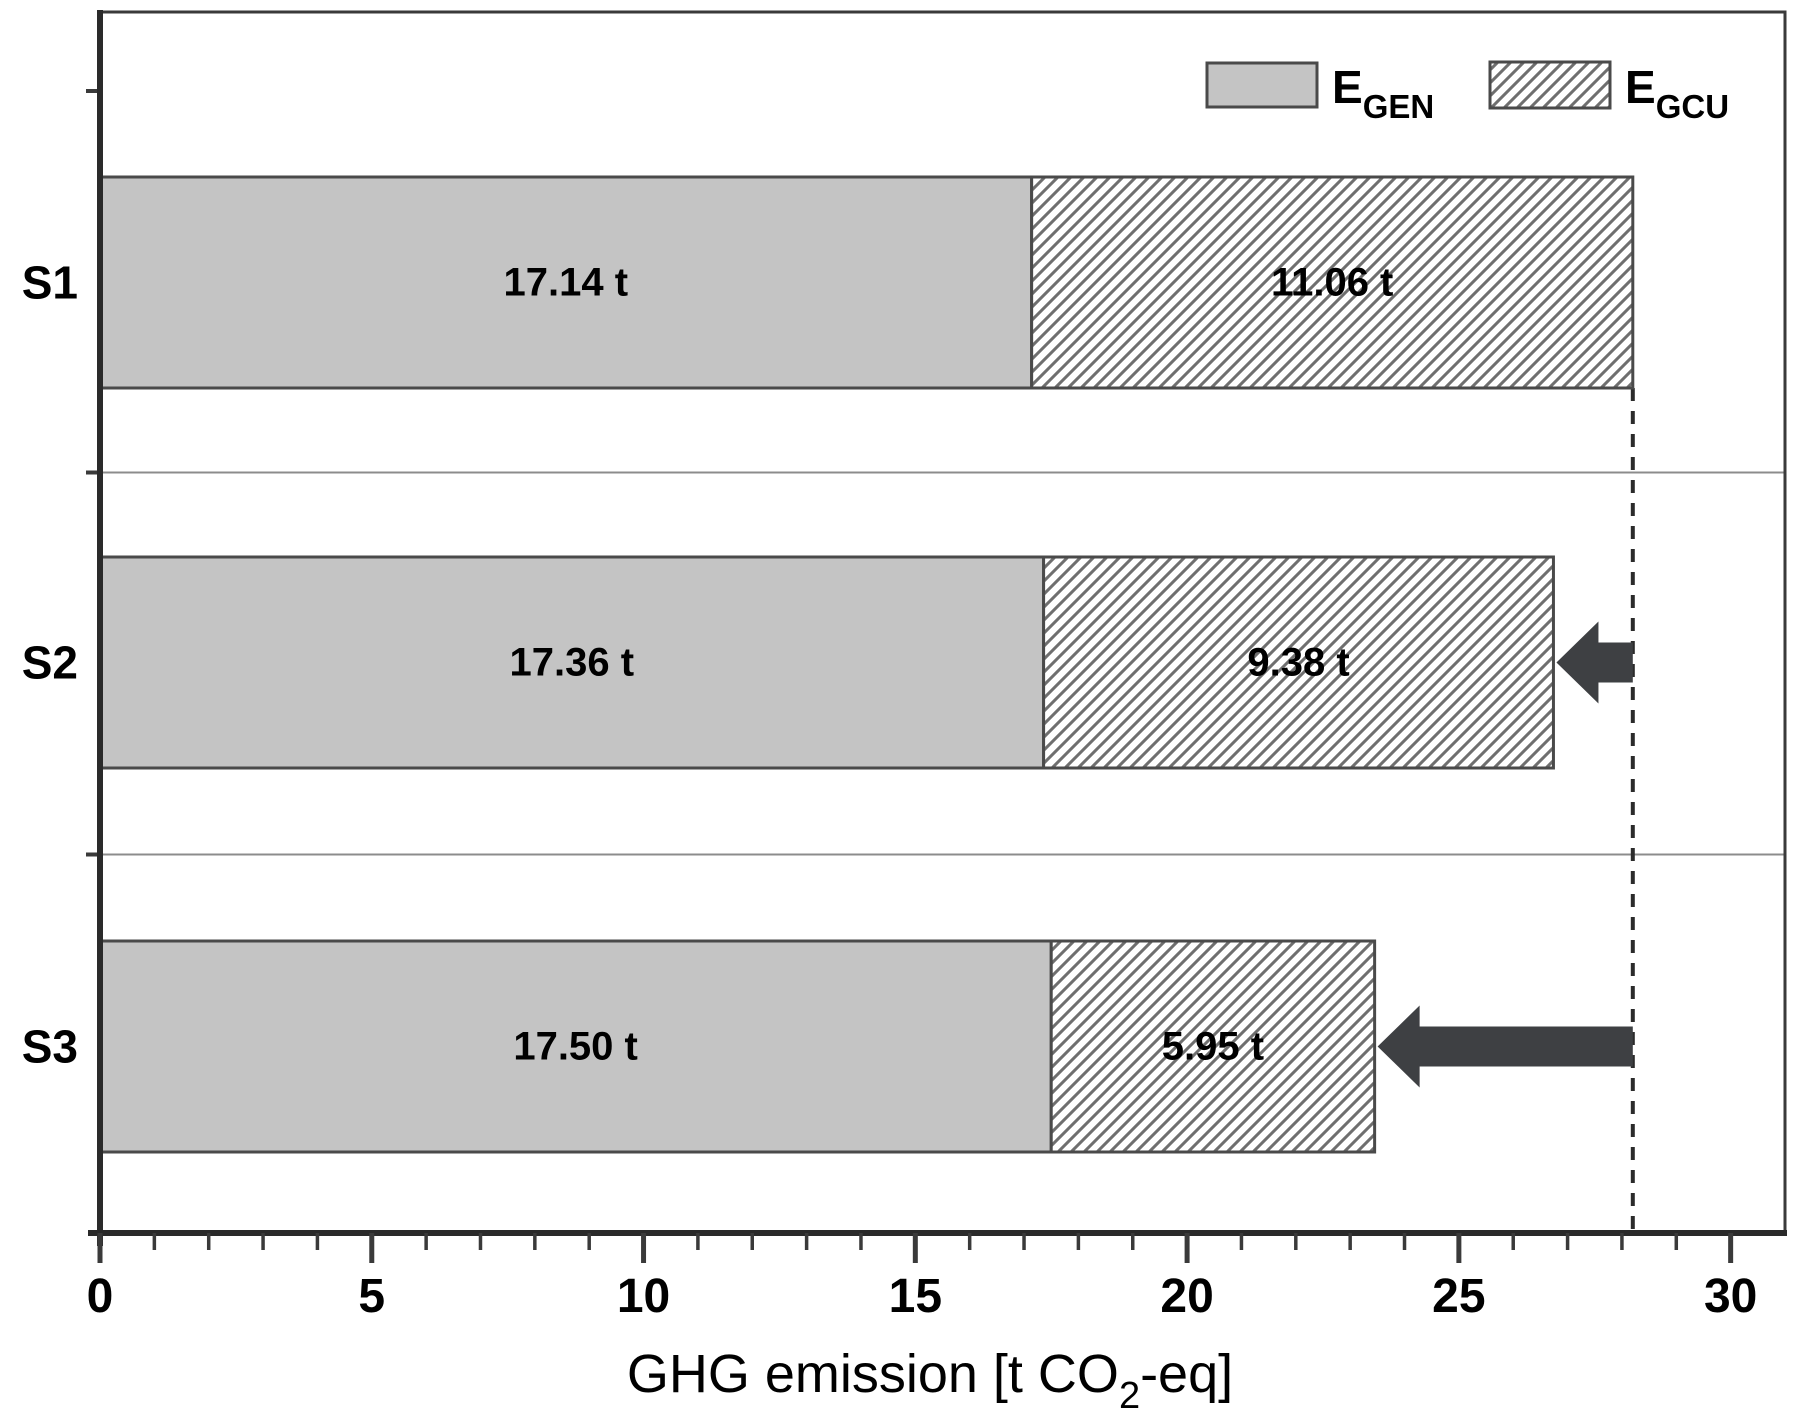 Image resolution: width=1807 pixels, height=1422 pixels. I want to click on legend-label-egen-sub: GEN, so click(1399, 106).